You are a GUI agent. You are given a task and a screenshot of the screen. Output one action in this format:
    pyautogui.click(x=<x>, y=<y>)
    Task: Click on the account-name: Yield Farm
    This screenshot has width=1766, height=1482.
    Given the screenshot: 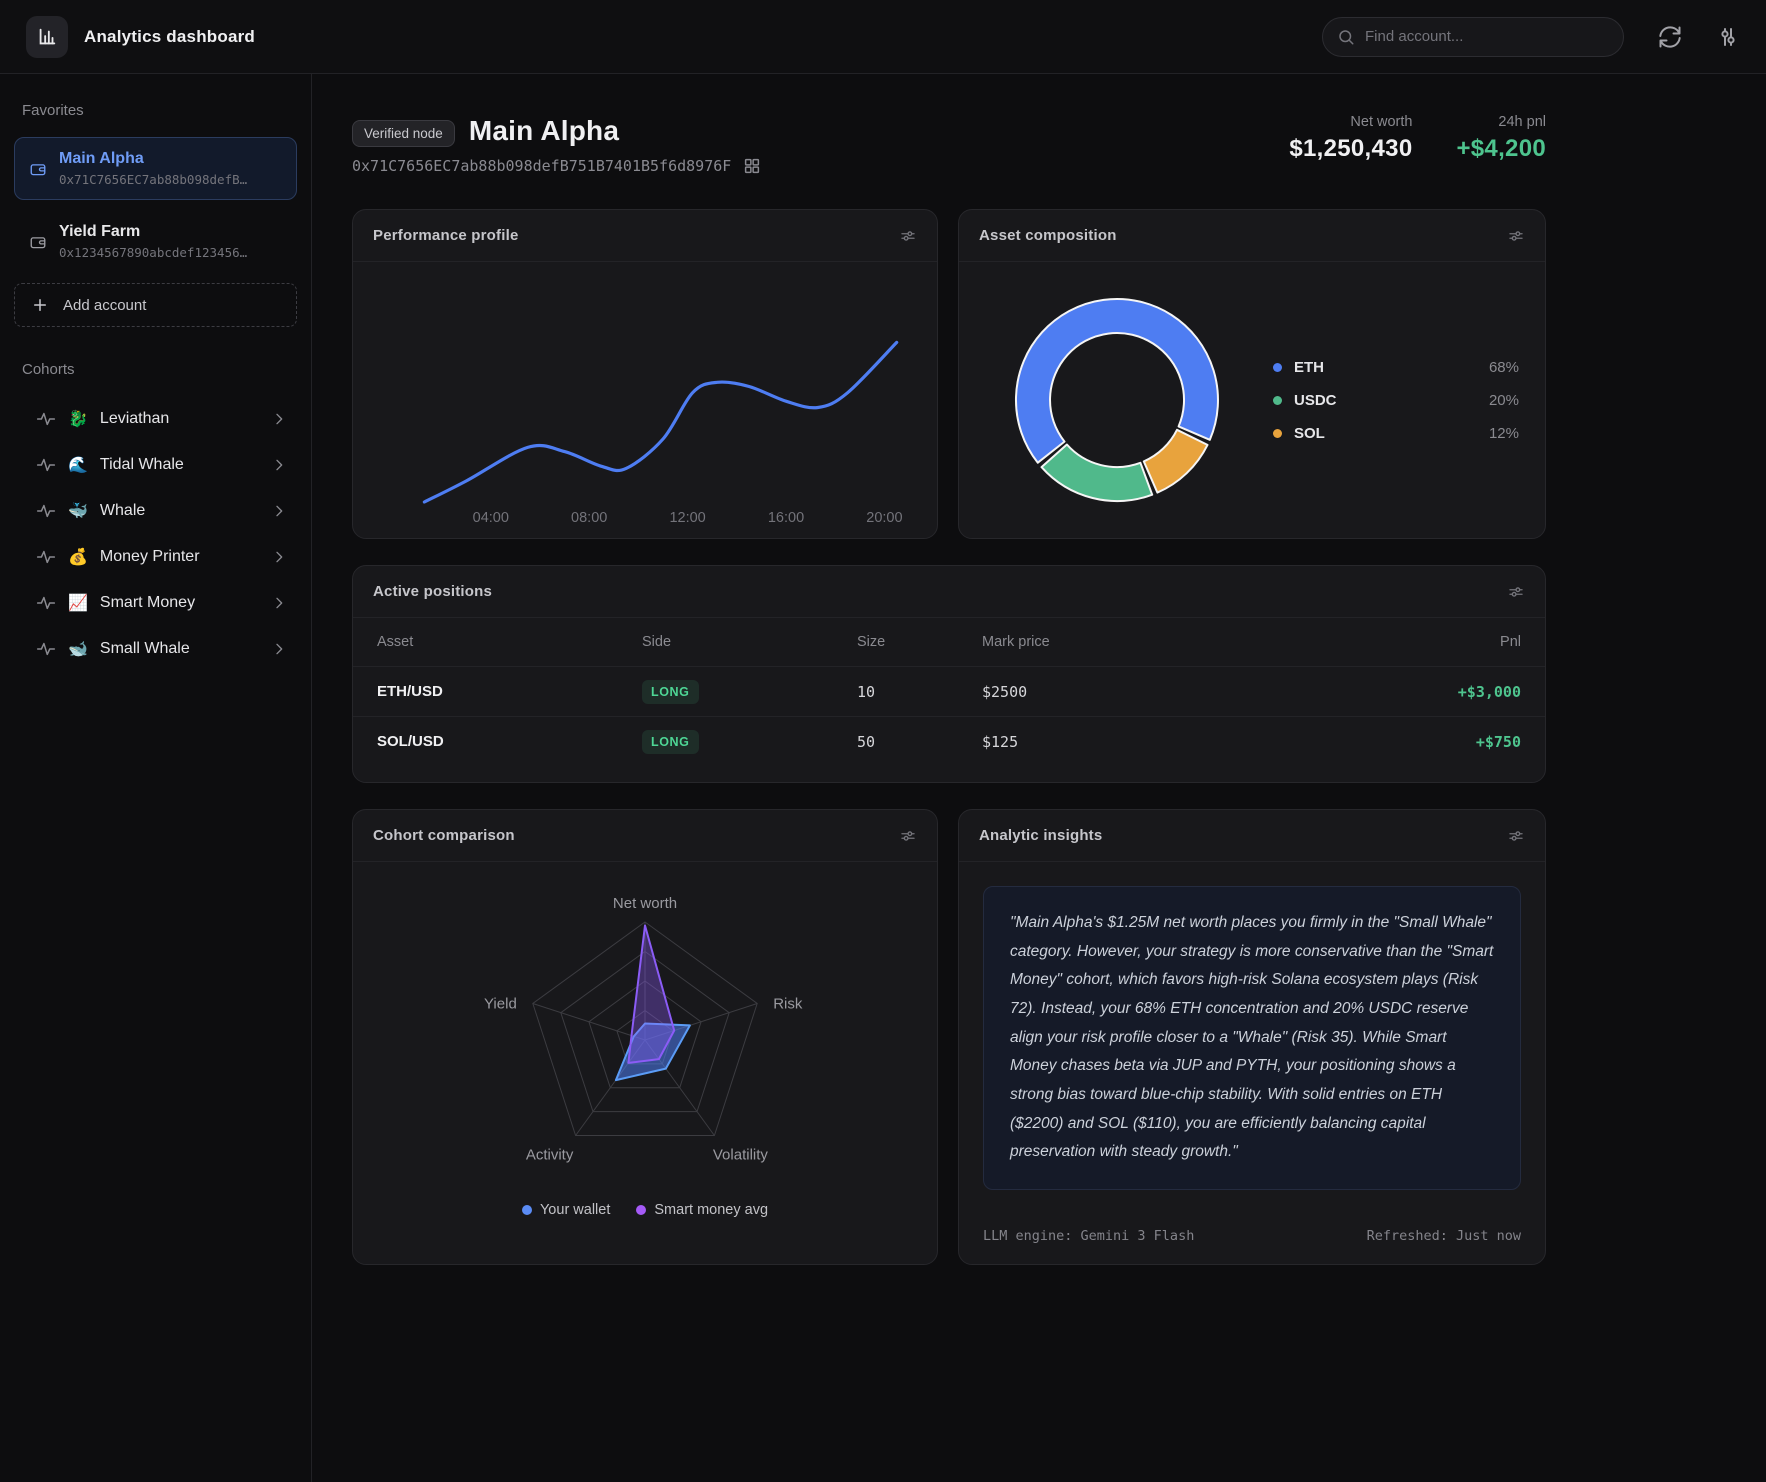 What is the action you would take?
    pyautogui.click(x=100, y=231)
    